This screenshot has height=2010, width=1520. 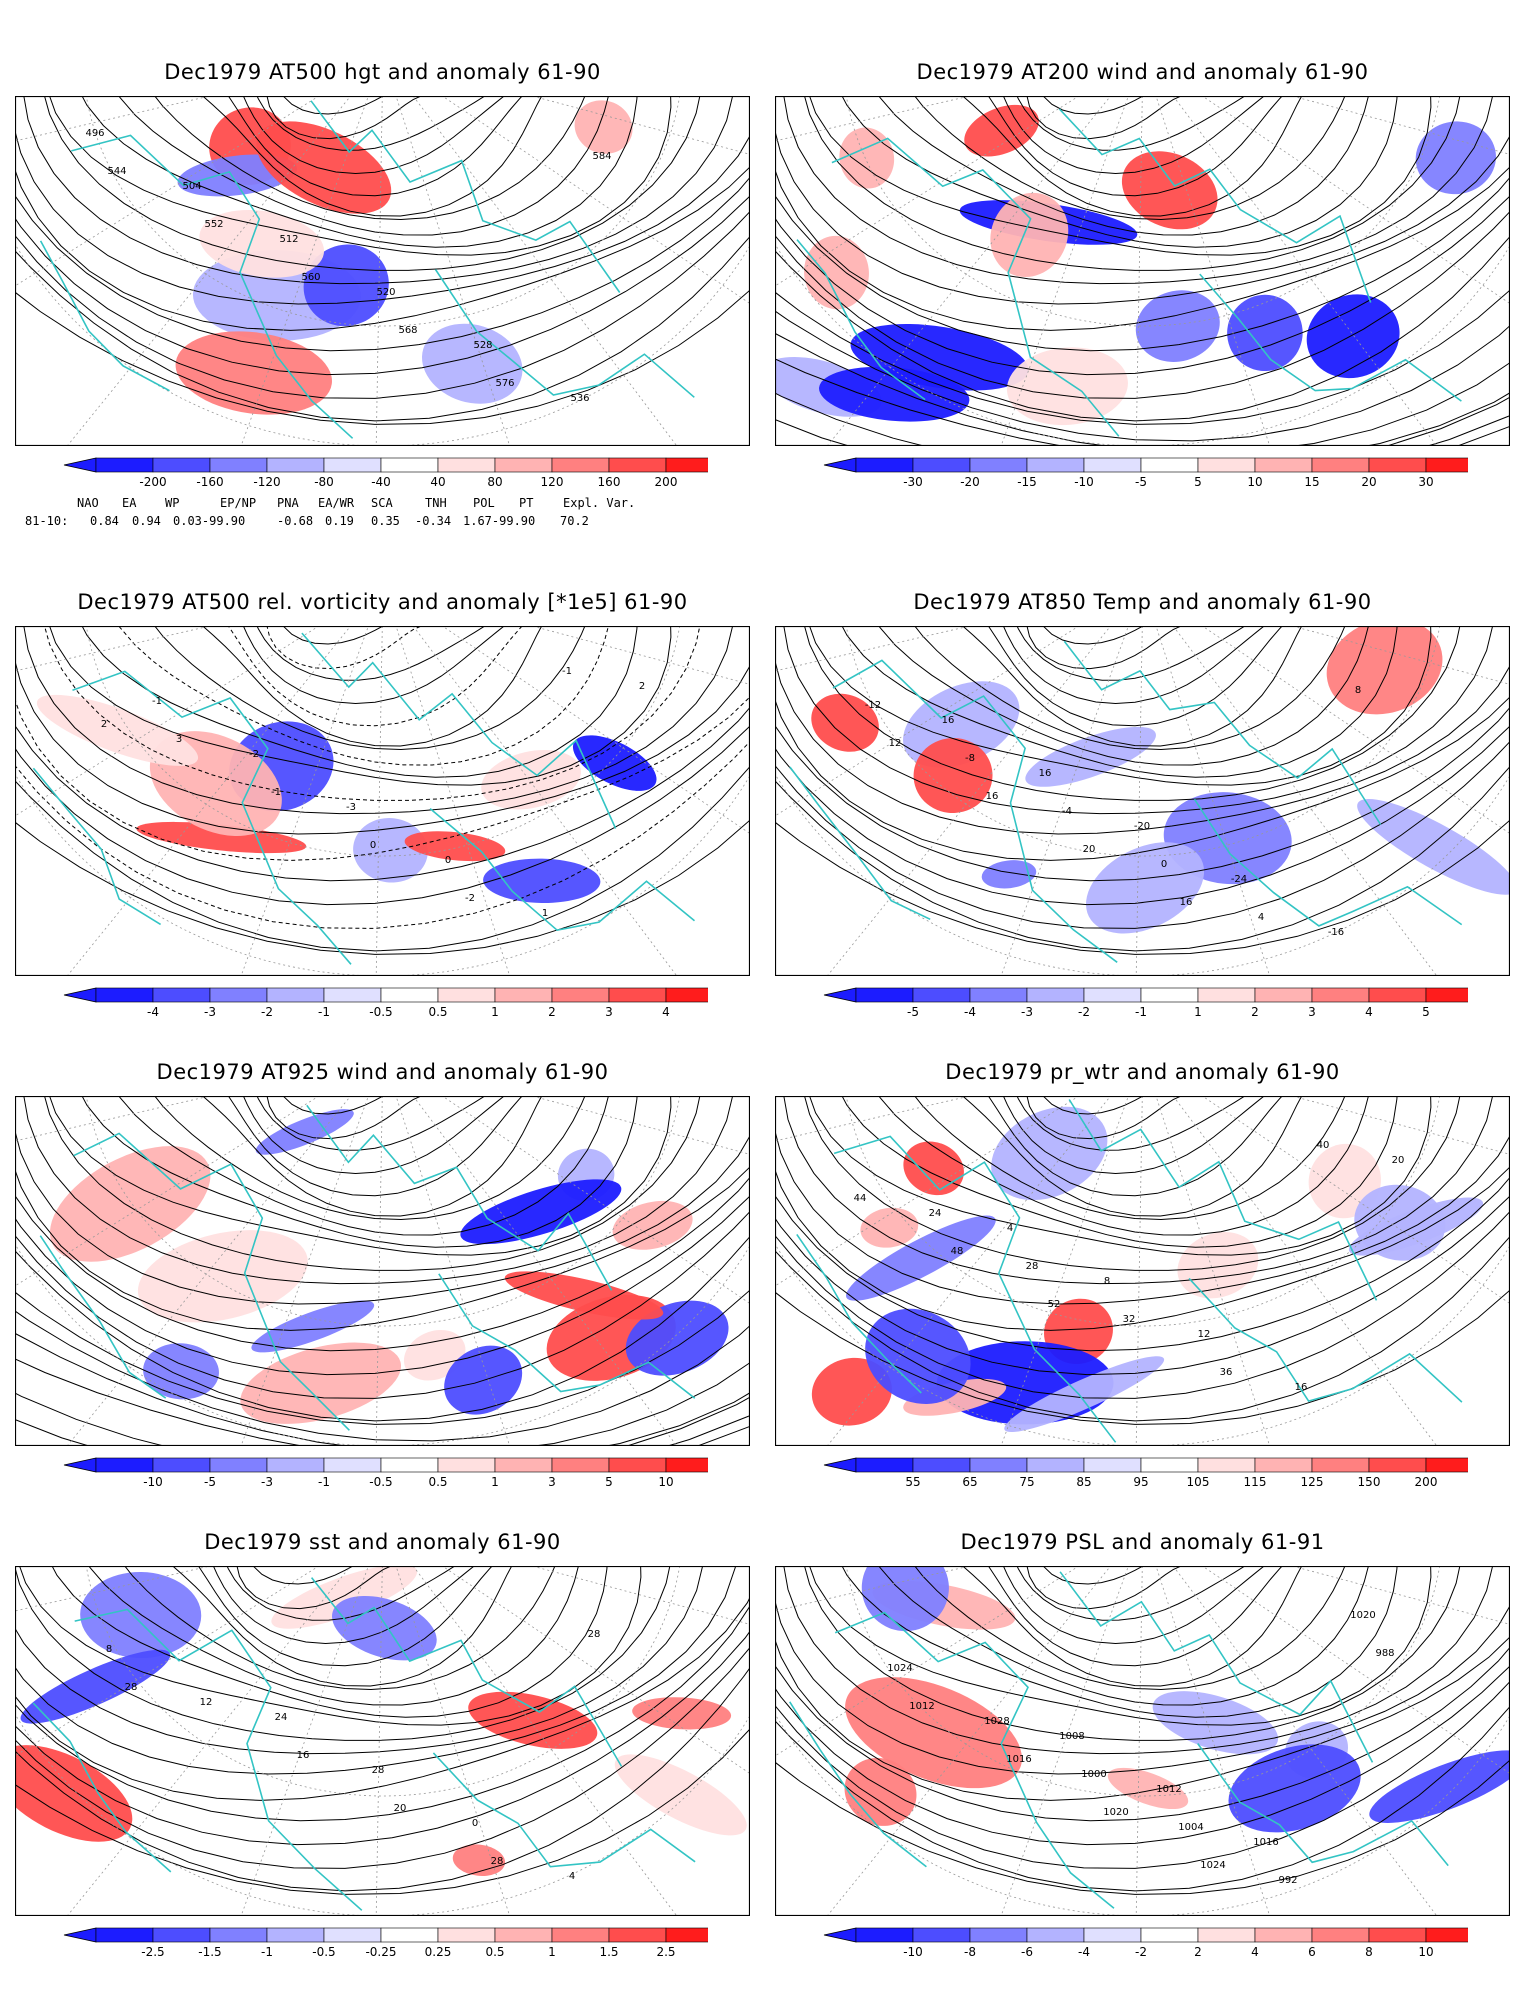 What do you see at coordinates (609, 1012) in the screenshot?
I see `colorbar-label: 3` at bounding box center [609, 1012].